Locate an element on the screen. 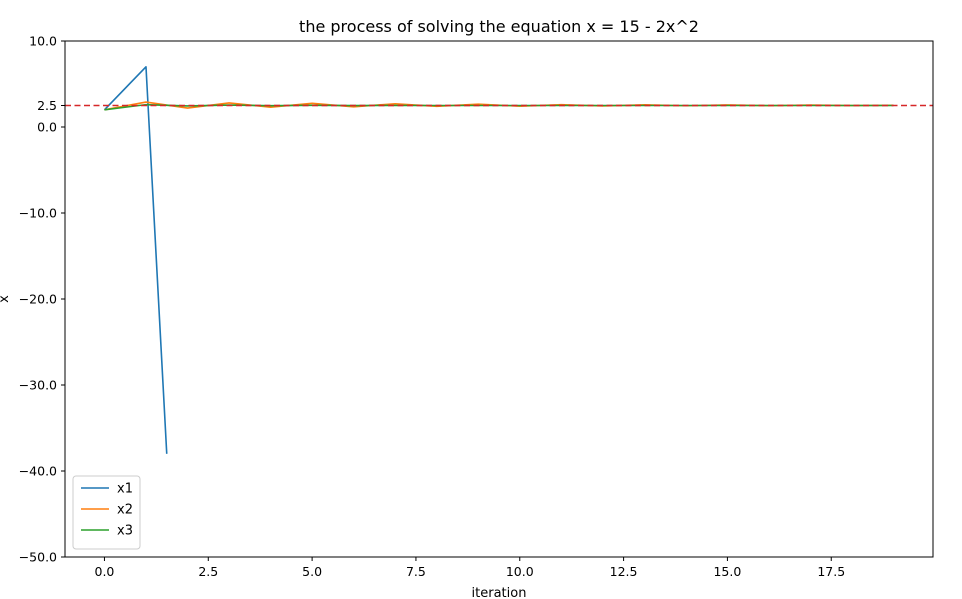 This screenshot has height=599, width=962. x-tick-label: 12.5 is located at coordinates (624, 571).